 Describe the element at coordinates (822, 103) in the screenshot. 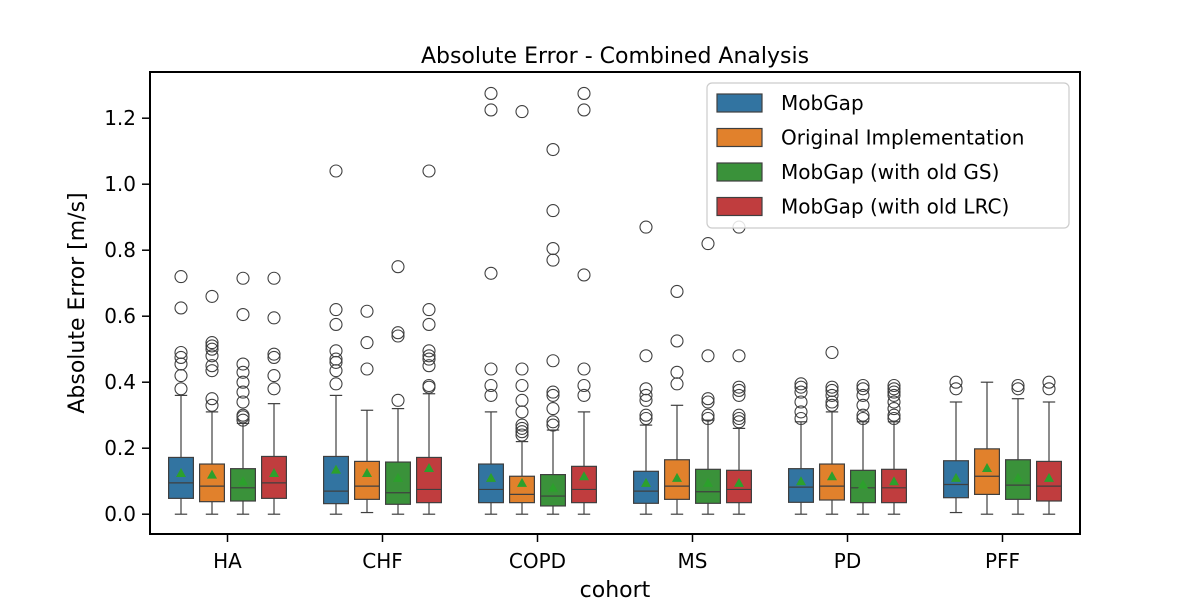

I see `legend-label: MobGap` at that location.